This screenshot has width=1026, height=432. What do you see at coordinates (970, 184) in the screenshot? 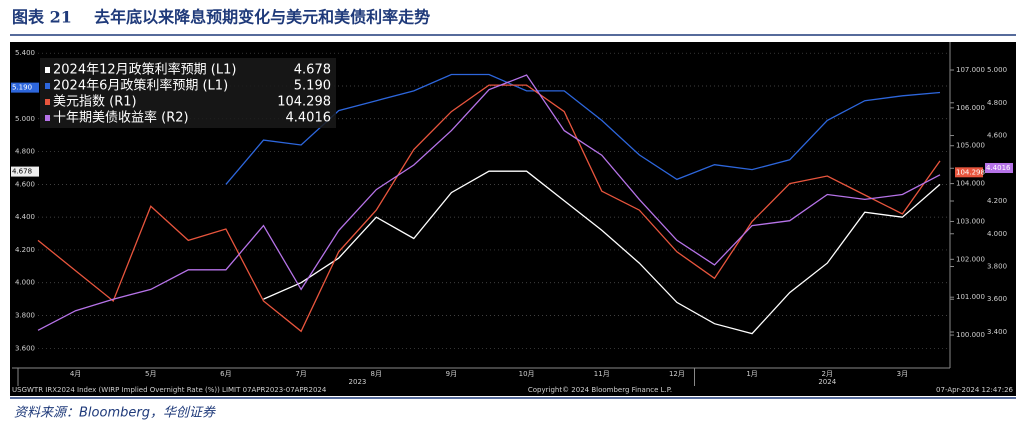
I see `y-tick-label: 104.000` at bounding box center [970, 184].